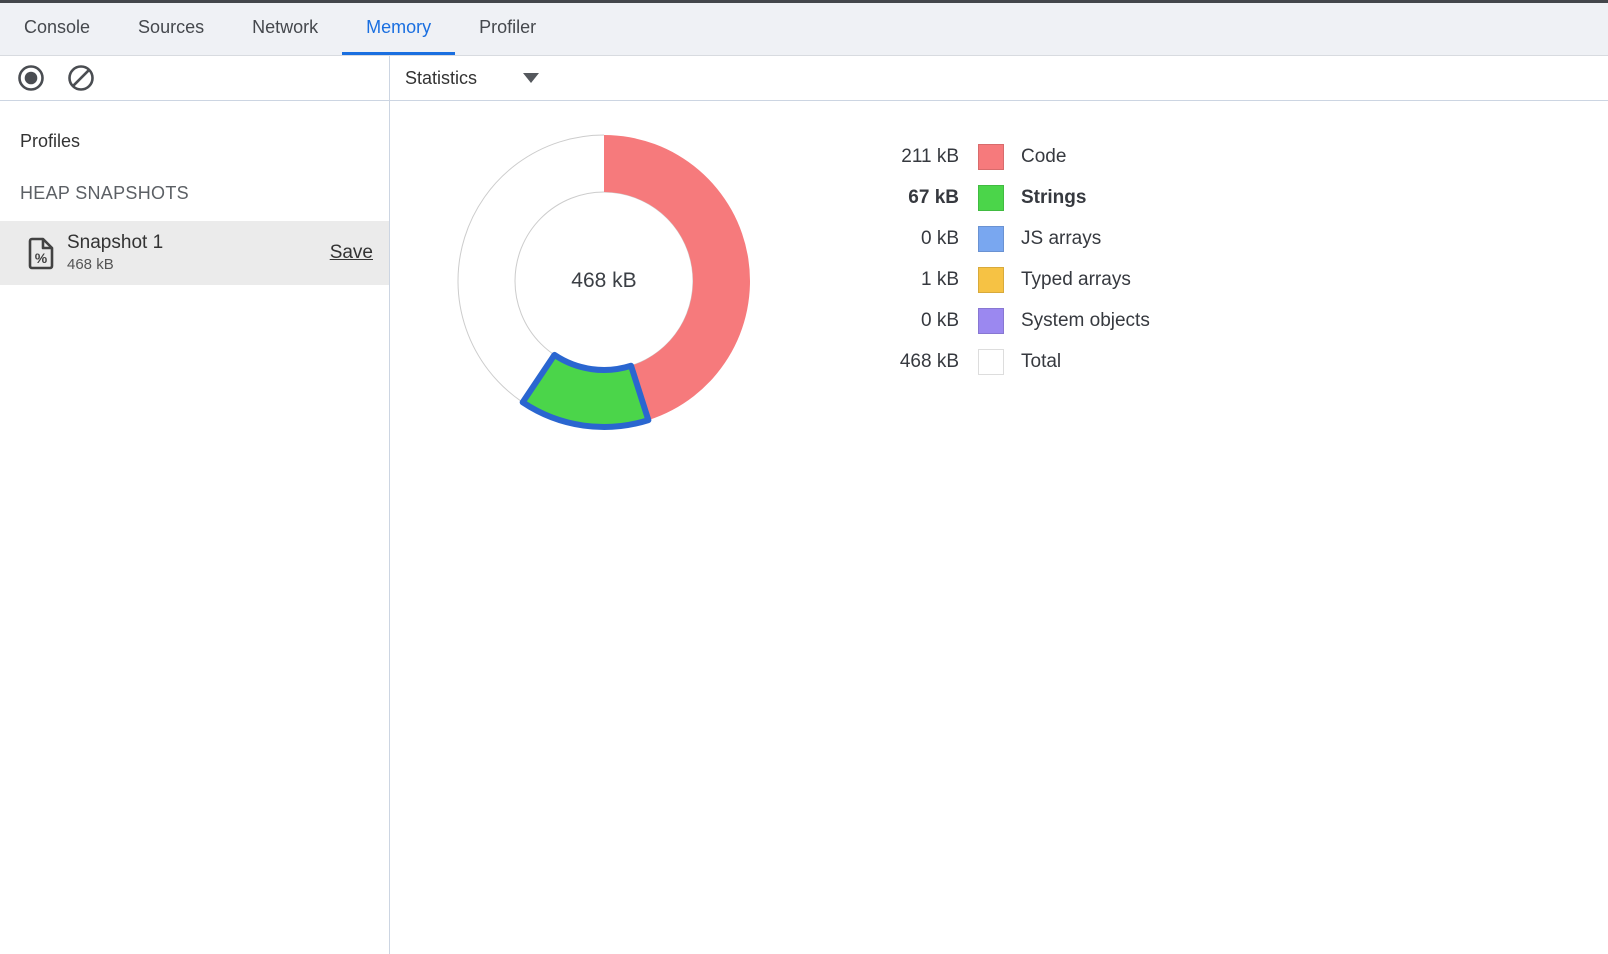 This screenshot has width=1608, height=954. Describe the element at coordinates (1054, 197) in the screenshot. I see `legend-label: Strings` at that location.